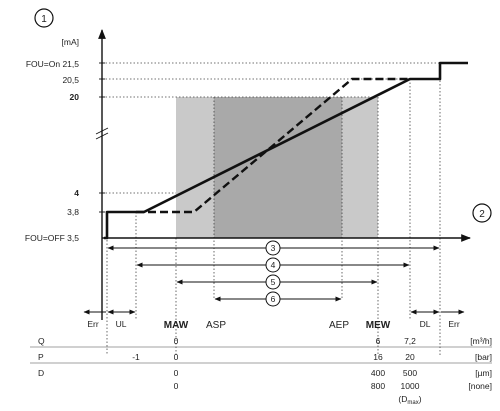 The width and height of the screenshot is (500, 411). What do you see at coordinates (70, 80) in the screenshot?
I see `y-tick-label-20-5: 20,5` at bounding box center [70, 80].